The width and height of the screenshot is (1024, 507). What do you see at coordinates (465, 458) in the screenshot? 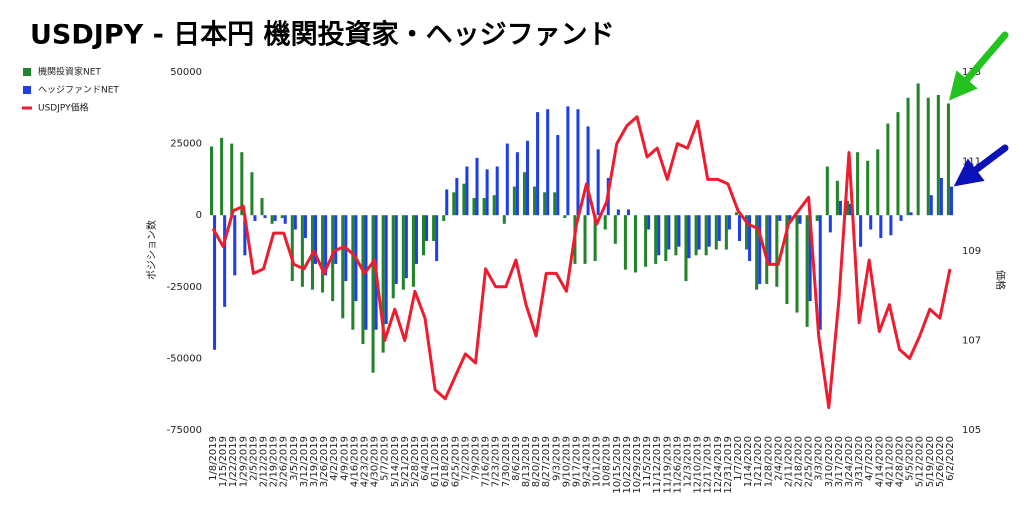
I see `x-tick-label: 7/2/2019` at bounding box center [465, 458].